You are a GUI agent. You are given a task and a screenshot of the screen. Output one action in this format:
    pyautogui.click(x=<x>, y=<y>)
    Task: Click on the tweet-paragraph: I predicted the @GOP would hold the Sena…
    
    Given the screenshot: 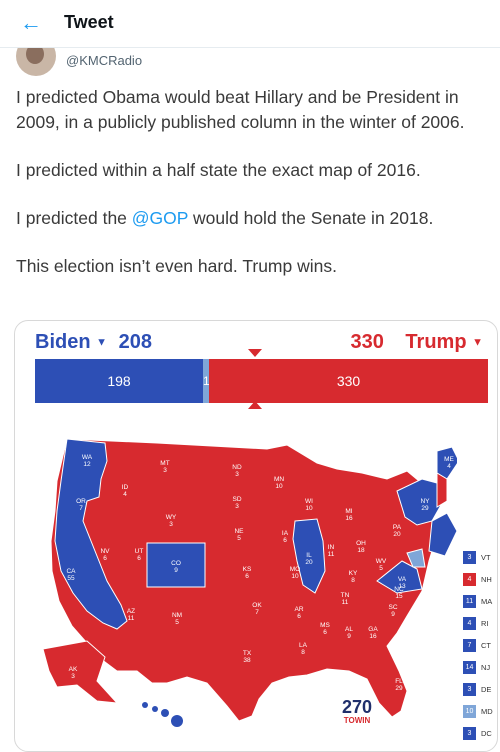 What is the action you would take?
    pyautogui.click(x=253, y=218)
    